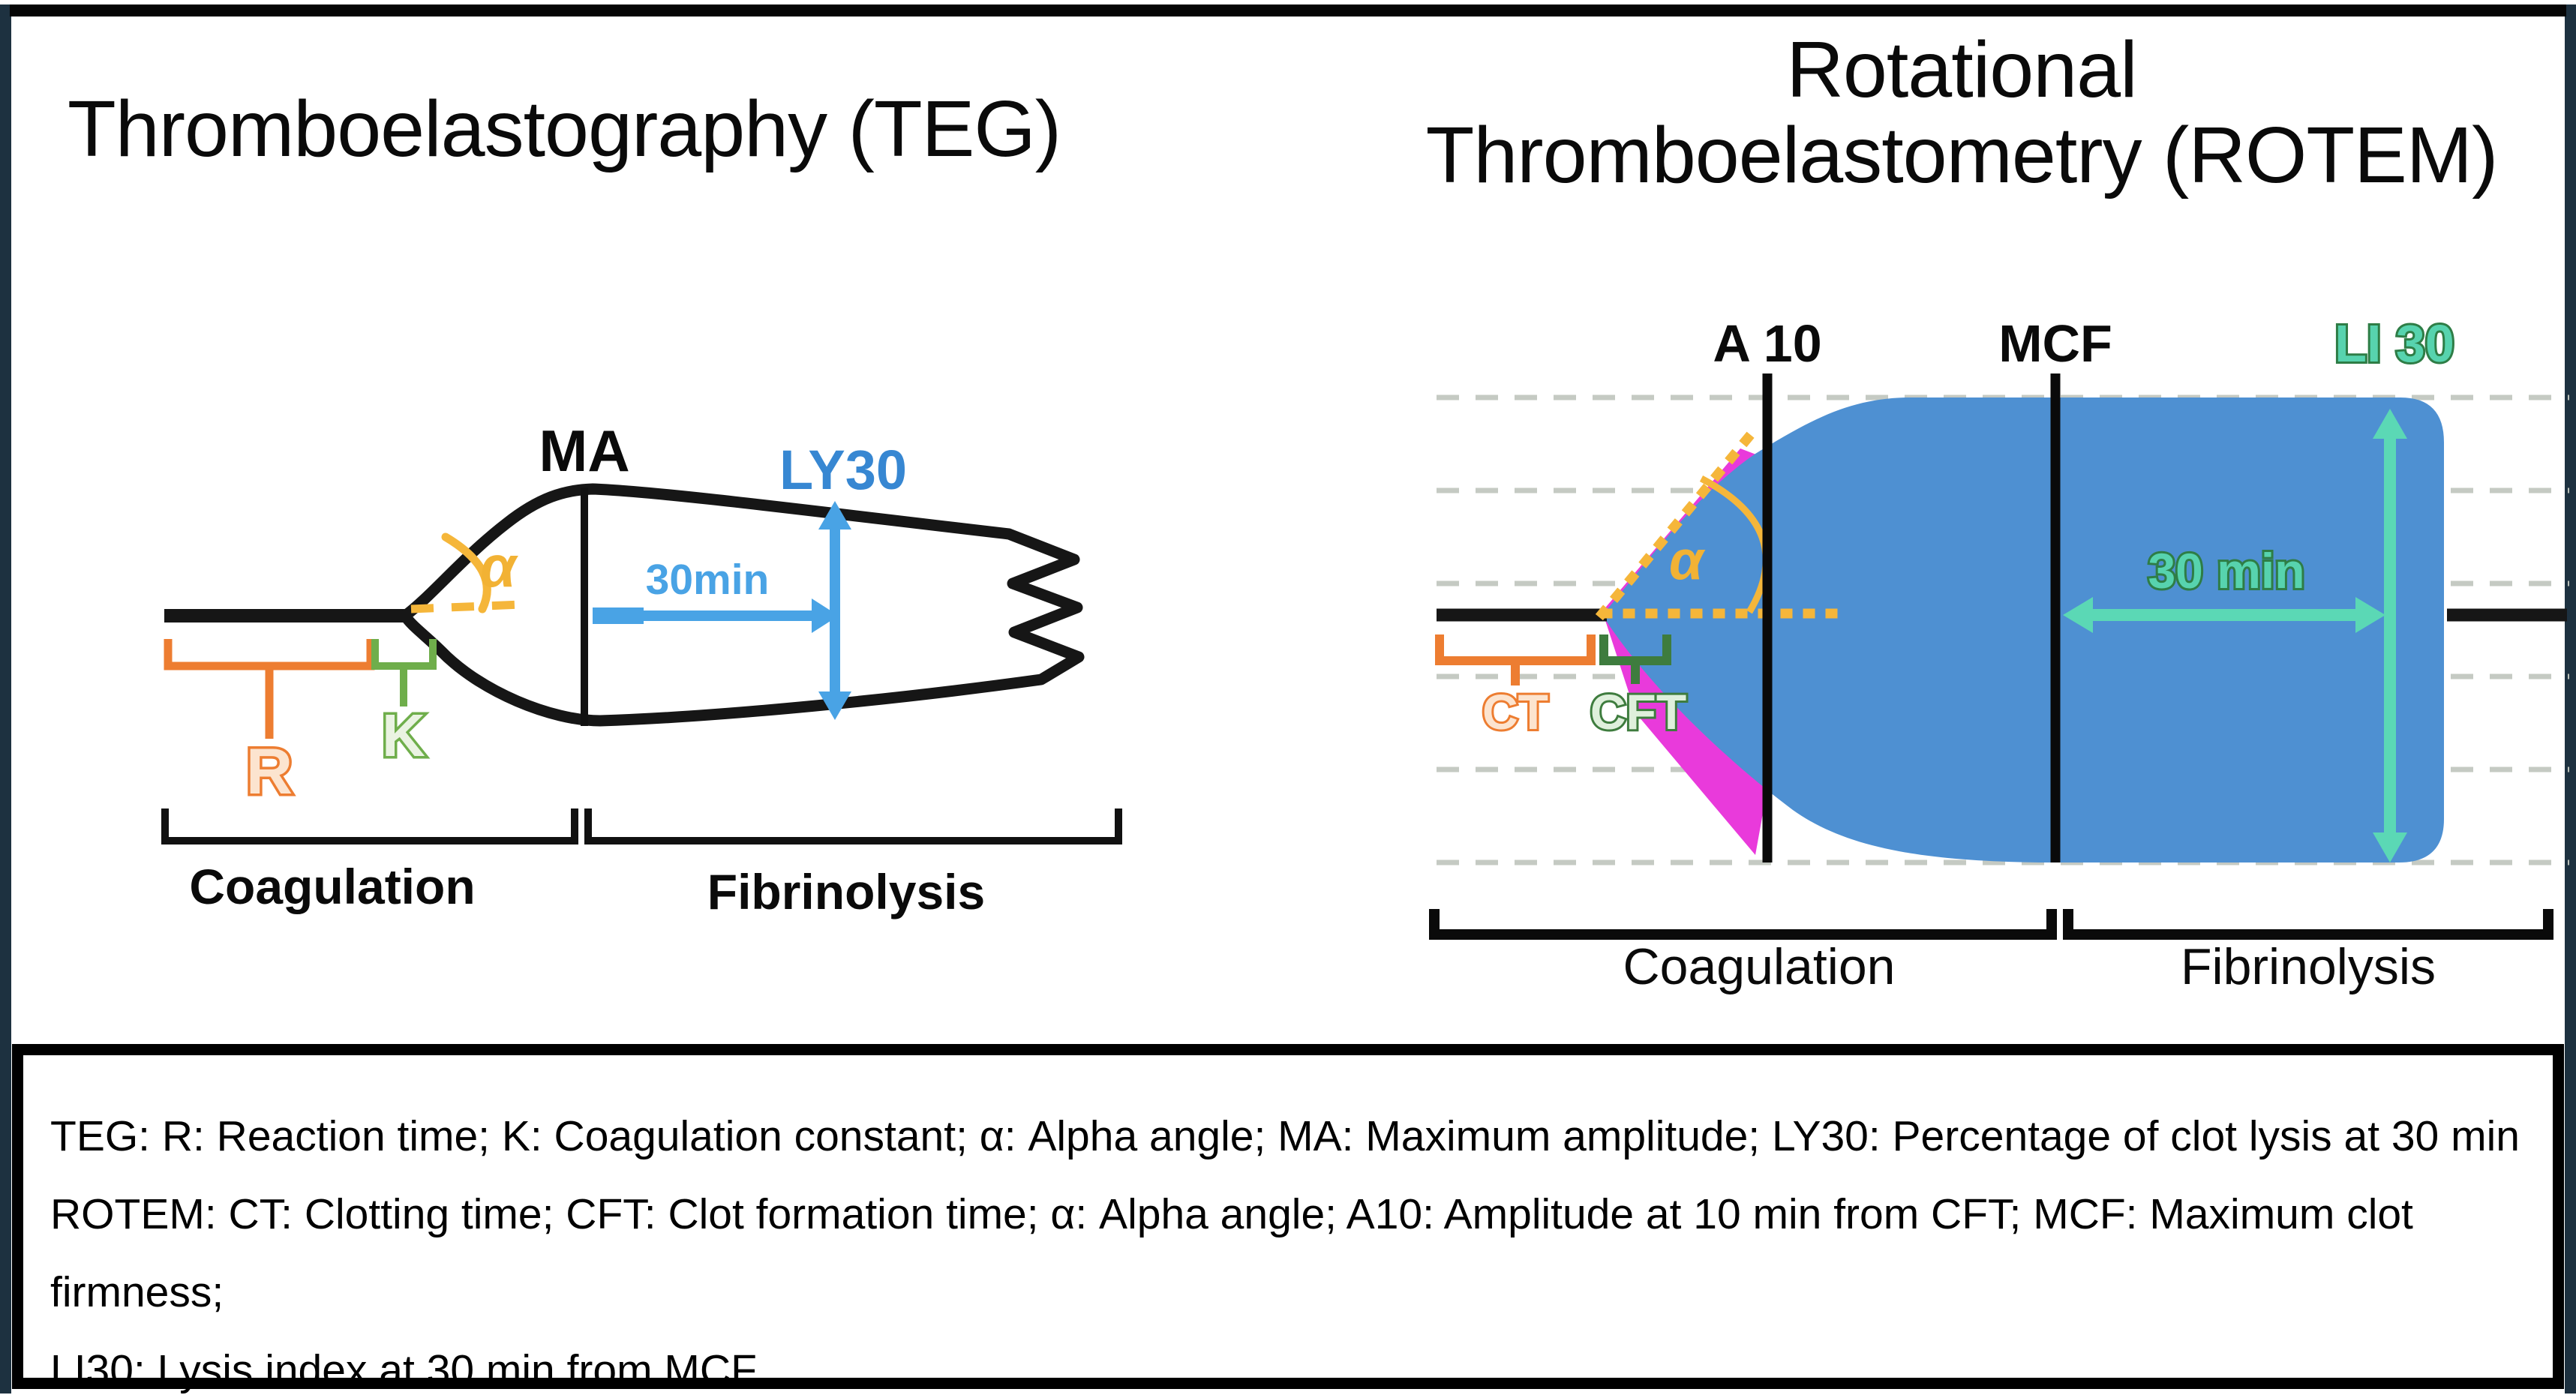 This screenshot has width=2576, height=1398. What do you see at coordinates (2308, 924) in the screenshot?
I see `rotem-fibrinolysis-bracket` at bounding box center [2308, 924].